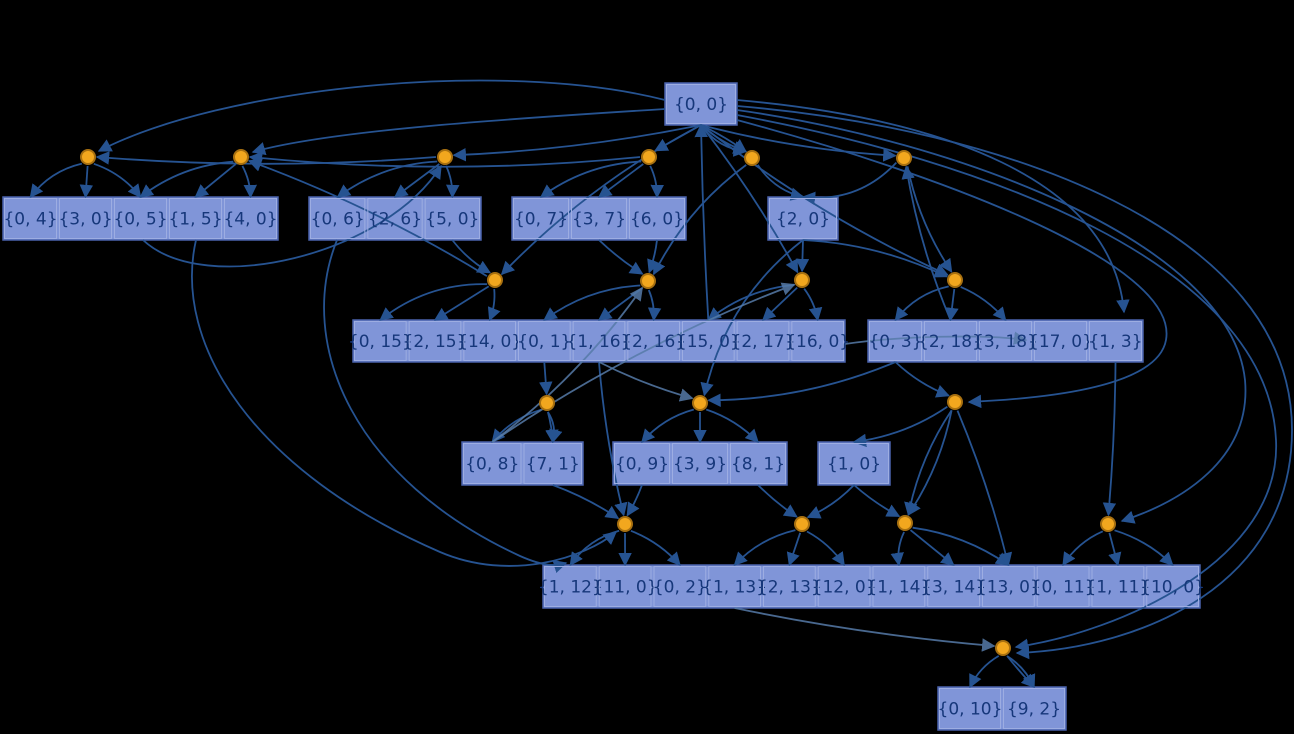 This screenshot has height=734, width=1294. Describe the element at coordinates (930, 463) in the screenshot. I see `edge-d13-to-d16` at that location.